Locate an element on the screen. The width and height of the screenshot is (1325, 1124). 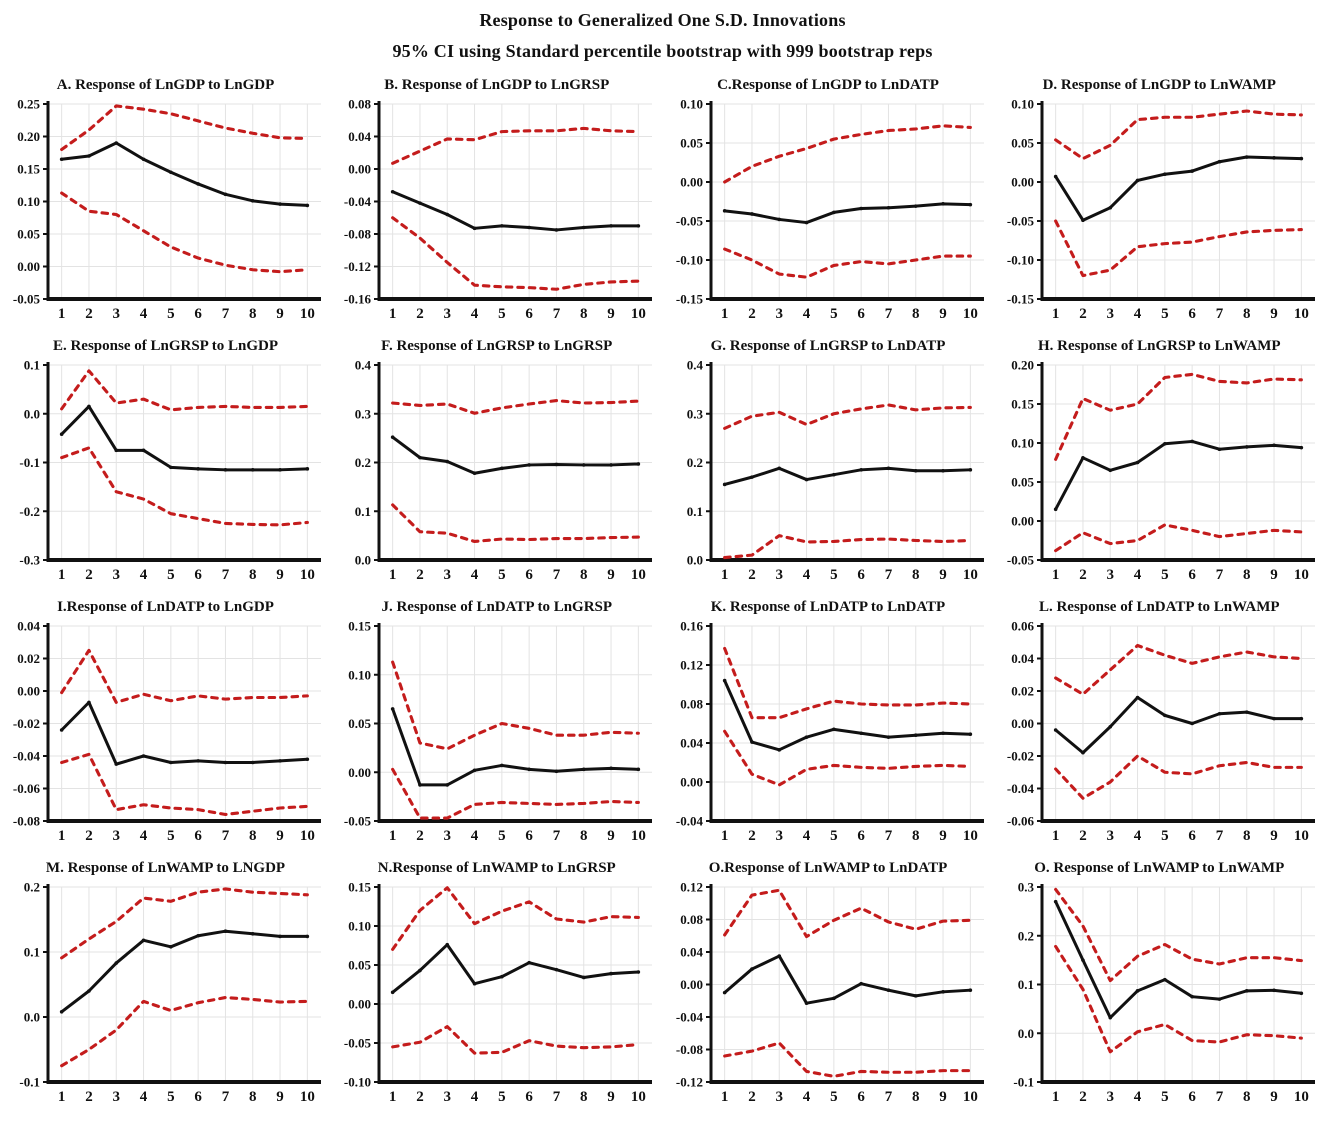
svg-text: 0.12 is located at coordinates (691, 887).